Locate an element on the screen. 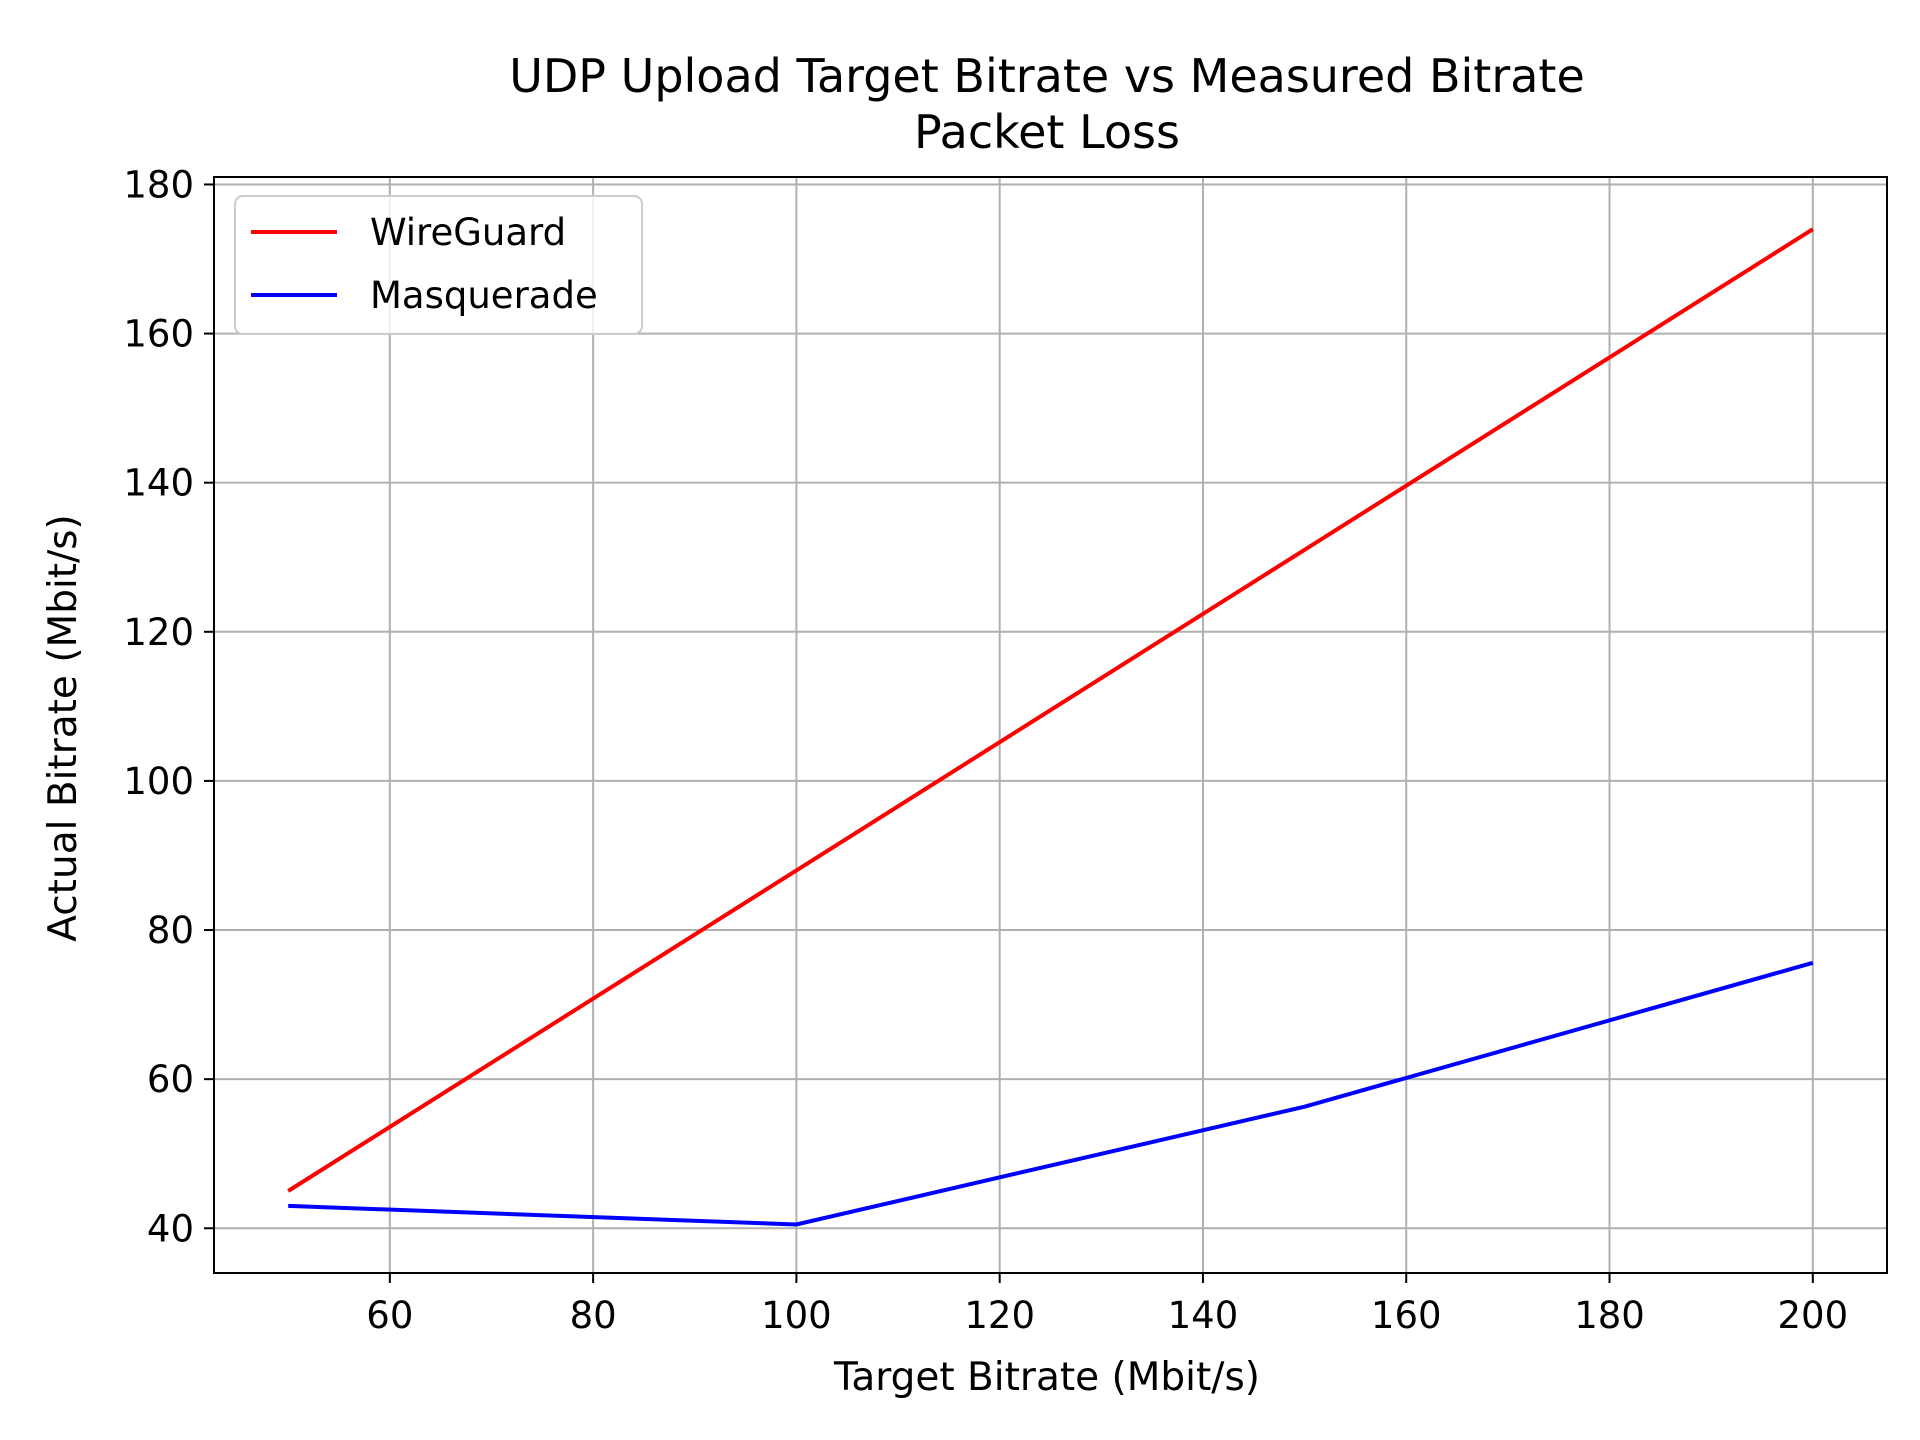 The height and width of the screenshot is (1440, 1920). x-tick-label: 200 is located at coordinates (1812, 1315).